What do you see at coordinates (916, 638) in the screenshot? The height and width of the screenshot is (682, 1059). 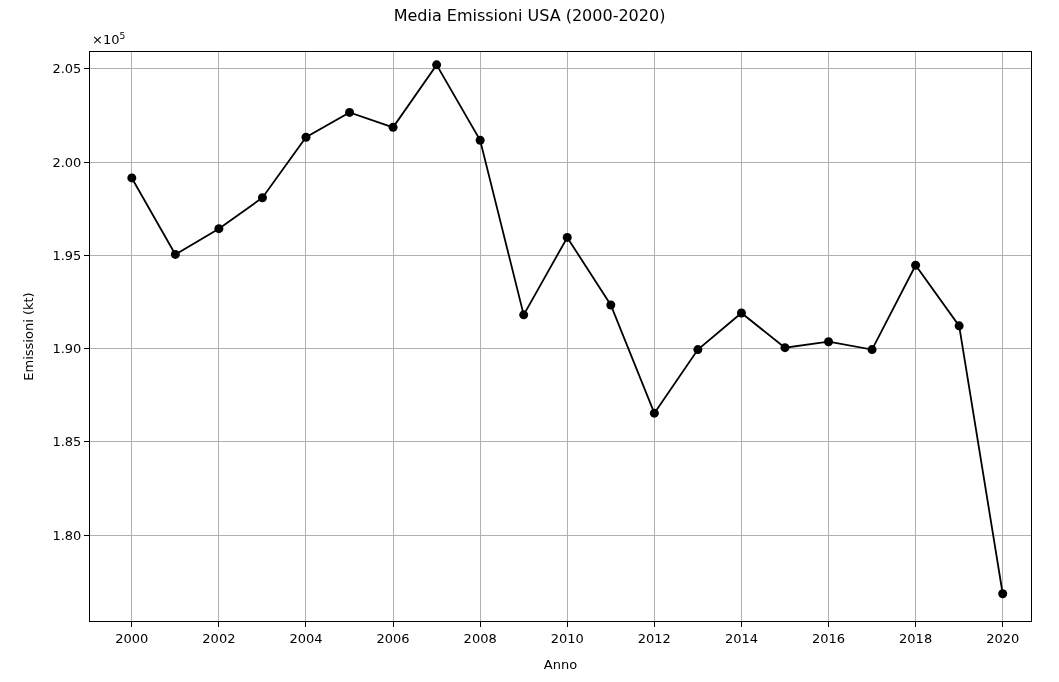 I see `x-tick-label: 2018` at bounding box center [916, 638].